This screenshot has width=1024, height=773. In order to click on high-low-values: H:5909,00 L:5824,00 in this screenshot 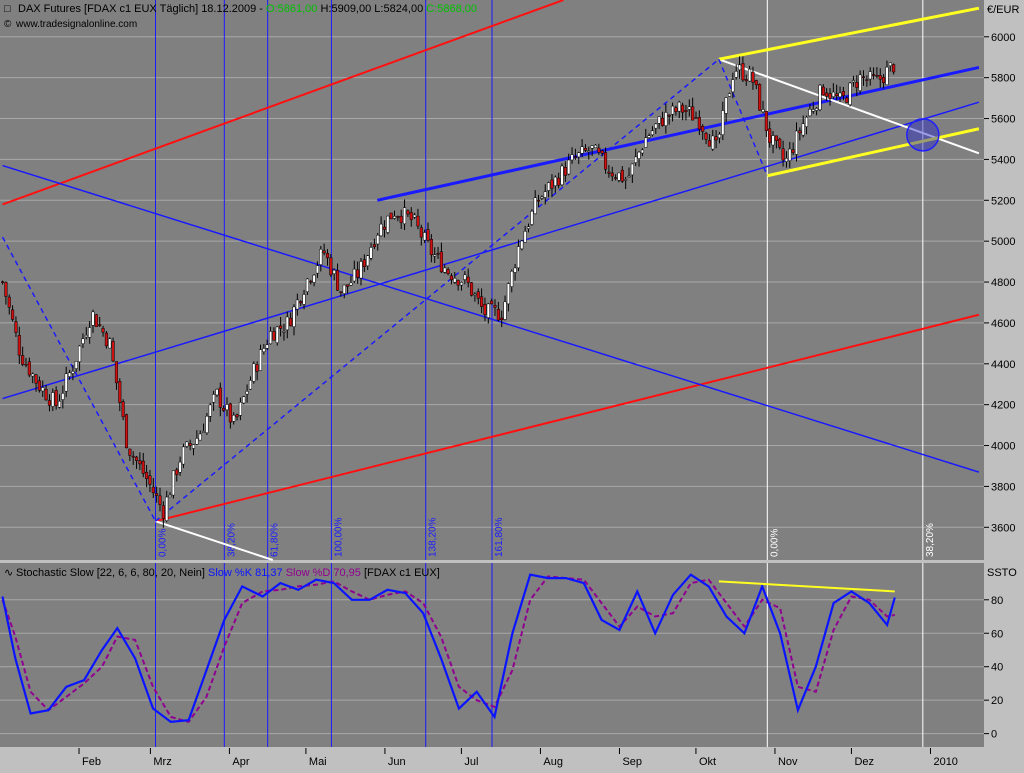, I will do `click(371, 9)`.